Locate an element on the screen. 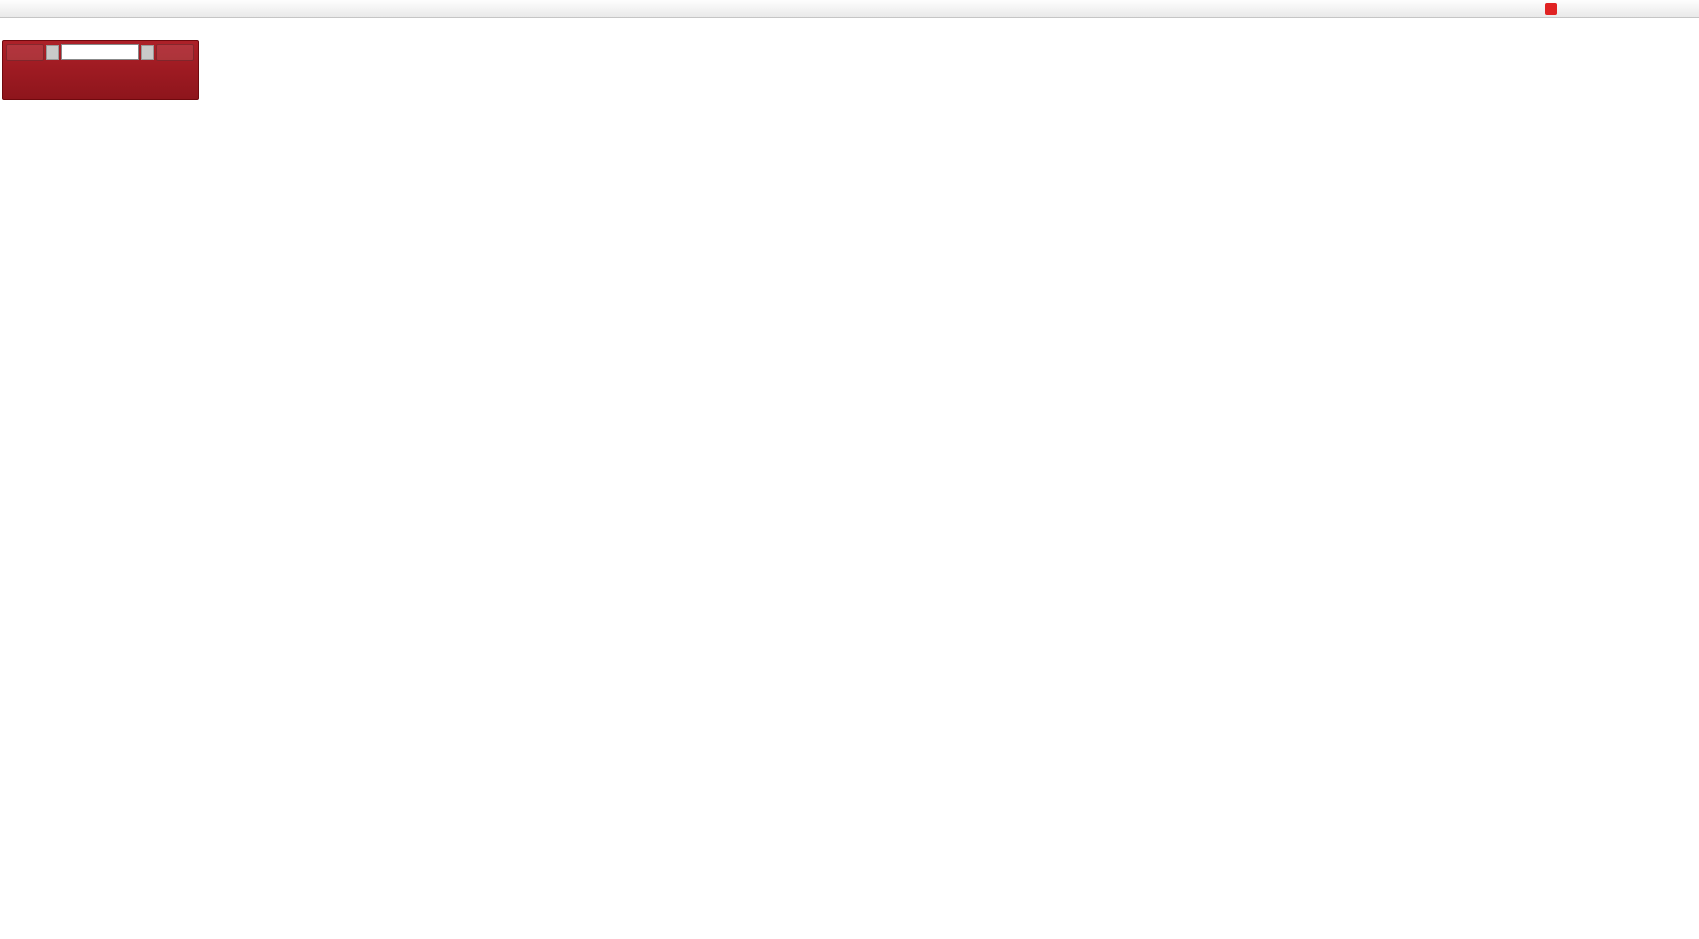  volume-up-caret-icon is located at coordinates (147, 52).